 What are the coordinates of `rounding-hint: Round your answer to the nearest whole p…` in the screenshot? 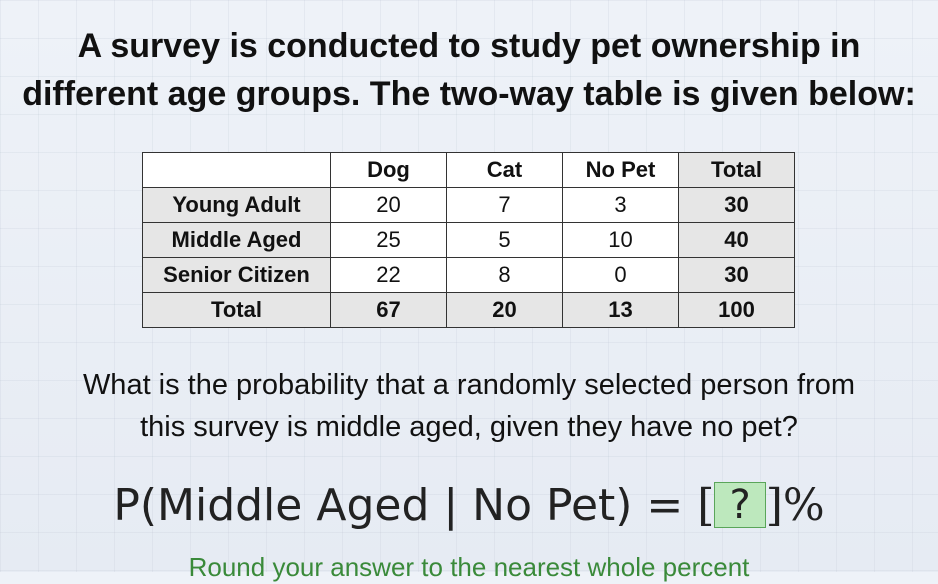 It's located at (469, 567).